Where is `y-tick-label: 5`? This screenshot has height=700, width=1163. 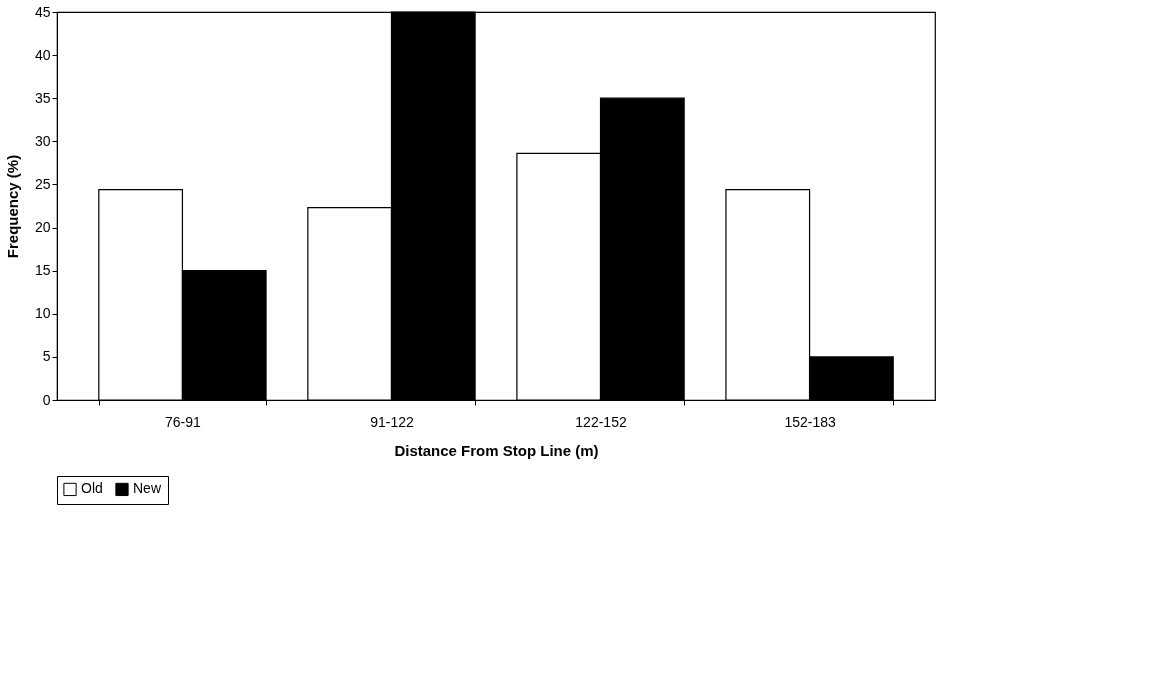 y-tick-label: 5 is located at coordinates (46, 356).